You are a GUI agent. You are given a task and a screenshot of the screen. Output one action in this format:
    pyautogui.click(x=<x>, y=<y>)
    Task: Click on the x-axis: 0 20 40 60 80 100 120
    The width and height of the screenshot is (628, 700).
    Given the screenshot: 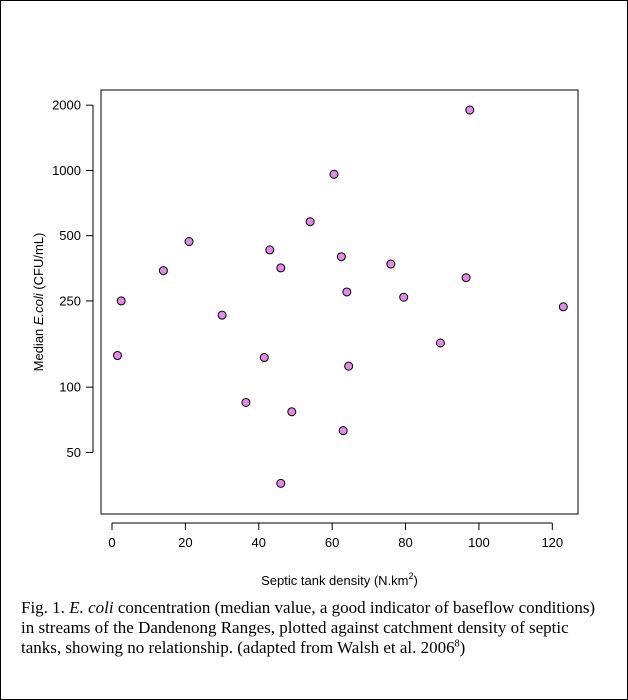 What is the action you would take?
    pyautogui.click(x=335, y=536)
    